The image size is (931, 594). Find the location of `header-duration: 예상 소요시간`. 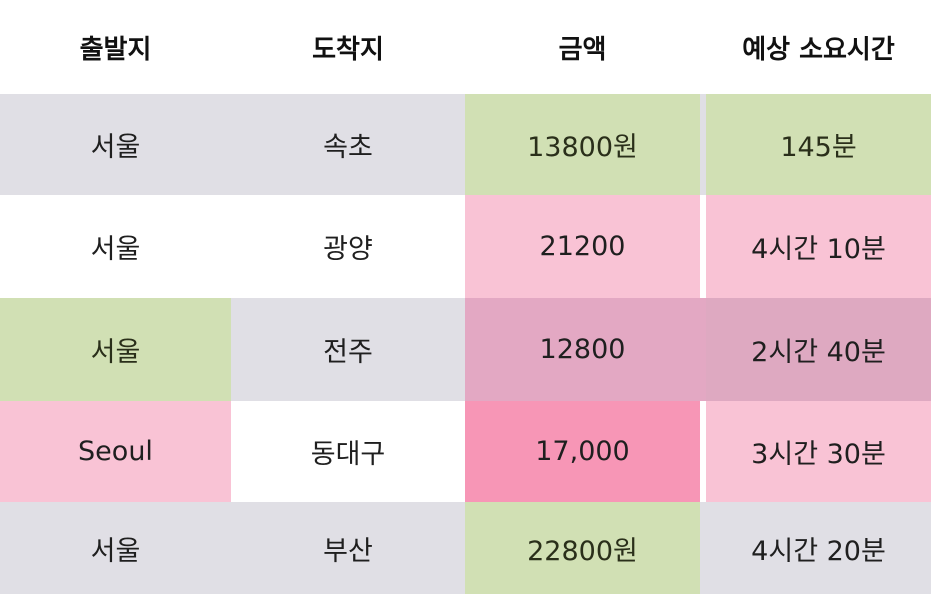

header-duration: 예상 소요시간 is located at coordinates (818, 49).